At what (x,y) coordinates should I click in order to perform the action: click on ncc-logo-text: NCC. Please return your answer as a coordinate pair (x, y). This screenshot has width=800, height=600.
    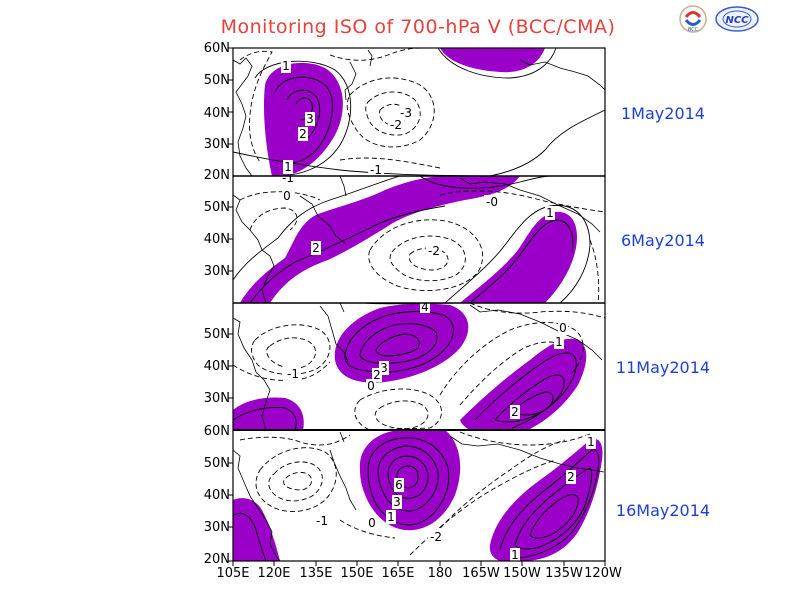
    Looking at the image, I should click on (737, 20).